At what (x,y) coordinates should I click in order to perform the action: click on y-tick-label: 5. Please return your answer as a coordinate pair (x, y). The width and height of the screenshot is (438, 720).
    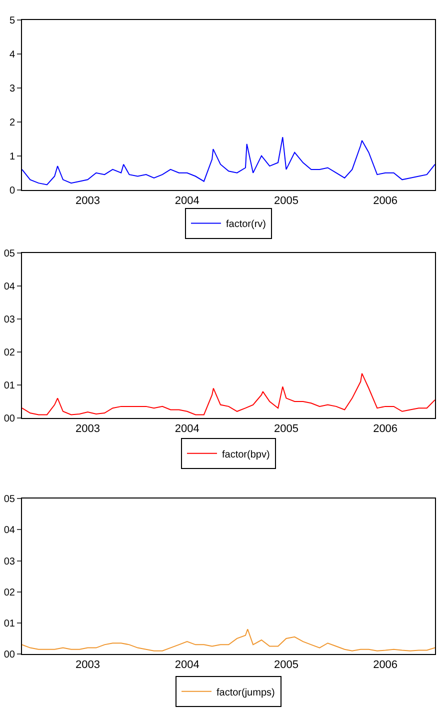
    Looking at the image, I should click on (12, 20).